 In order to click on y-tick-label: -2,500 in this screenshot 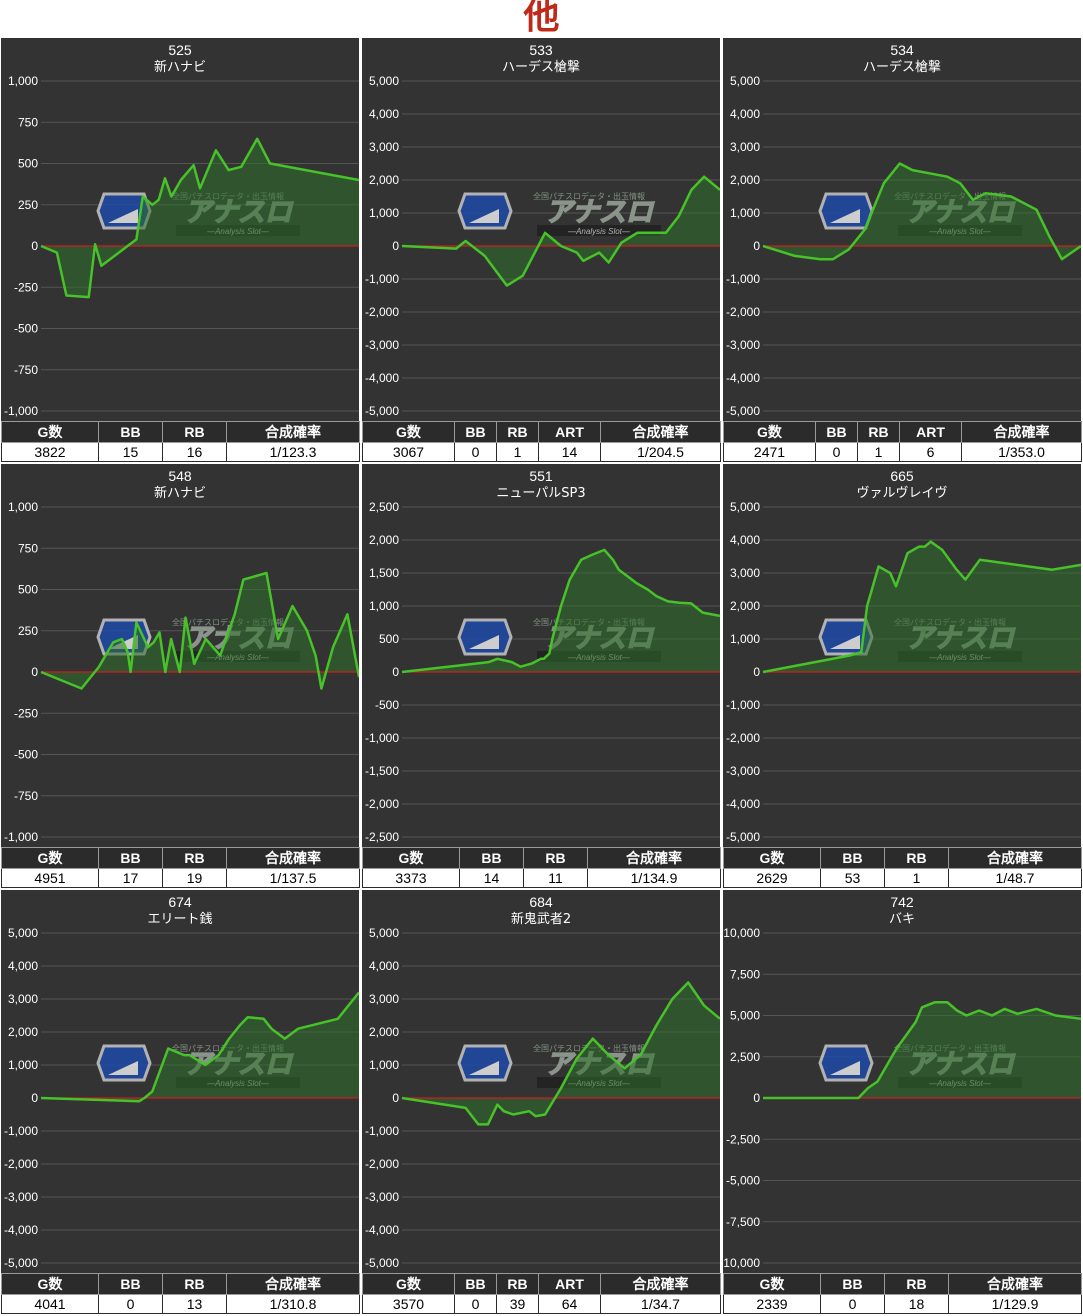, I will do `click(382, 837)`.